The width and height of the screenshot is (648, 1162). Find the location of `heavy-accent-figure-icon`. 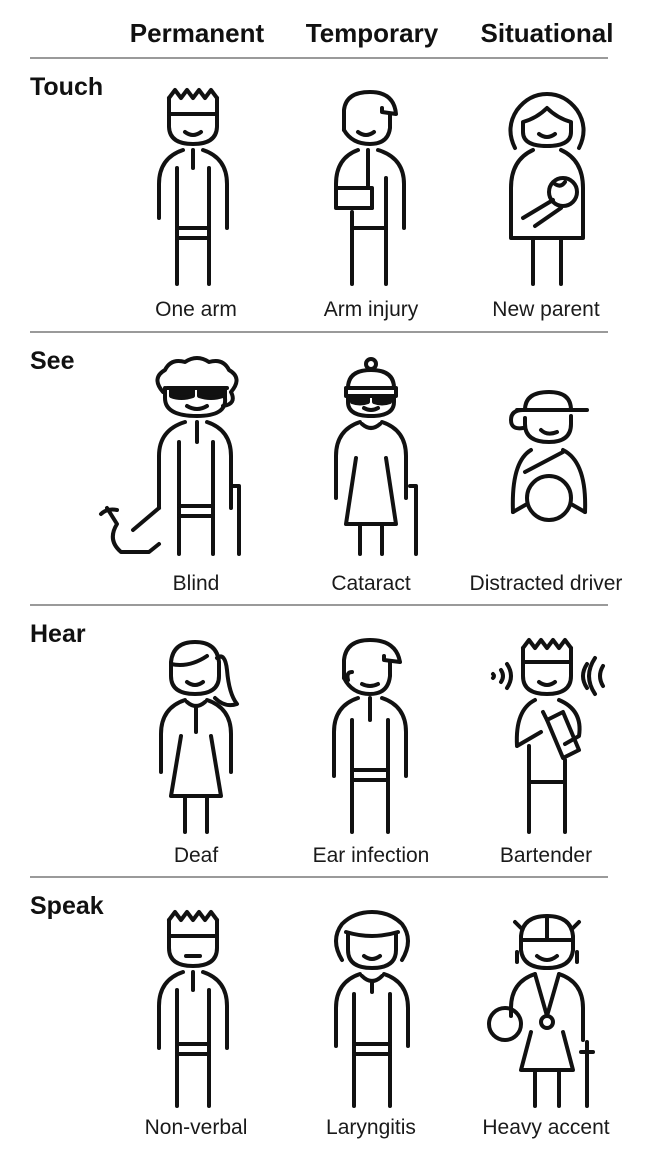

heavy-accent-figure-icon is located at coordinates (547, 1017).